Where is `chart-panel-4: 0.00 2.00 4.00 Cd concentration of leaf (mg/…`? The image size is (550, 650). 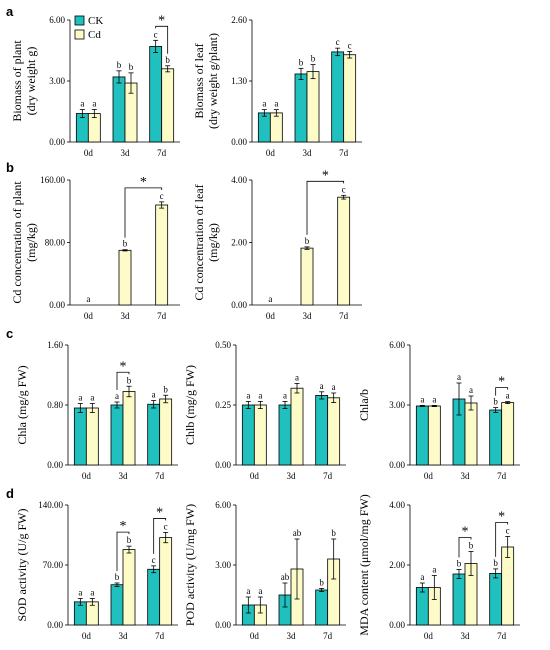
chart-panel-4: 0.00 2.00 4.00 Cd concentration of leaf (mg/… is located at coordinates (277, 244).